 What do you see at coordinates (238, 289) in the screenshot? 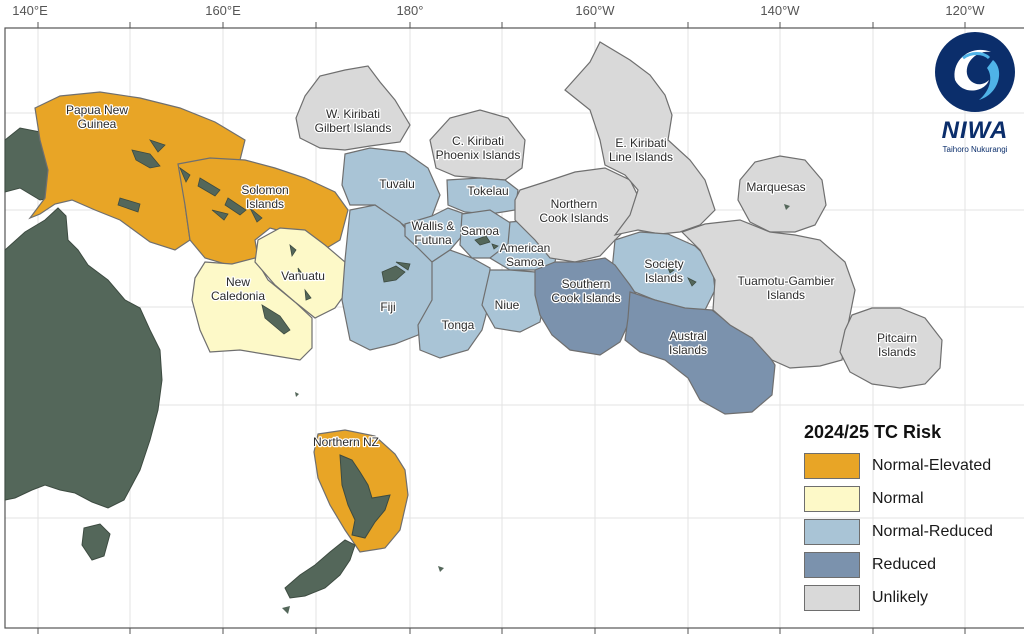
I see `label-new-caledonia: New Caledonia` at bounding box center [238, 289].